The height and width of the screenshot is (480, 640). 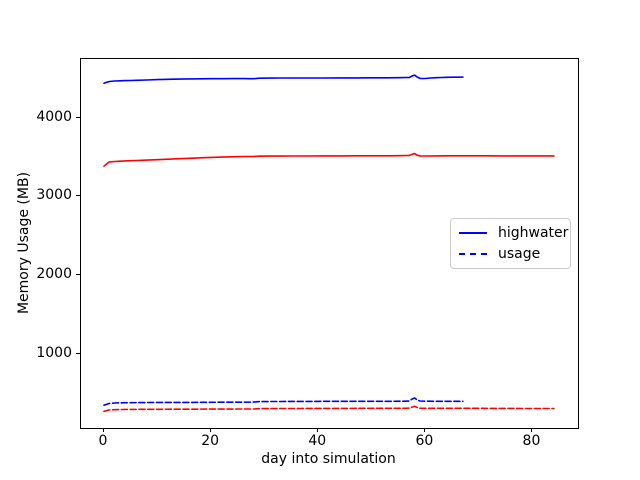 What do you see at coordinates (54, 116) in the screenshot?
I see `y-tick-label: 4000` at bounding box center [54, 116].